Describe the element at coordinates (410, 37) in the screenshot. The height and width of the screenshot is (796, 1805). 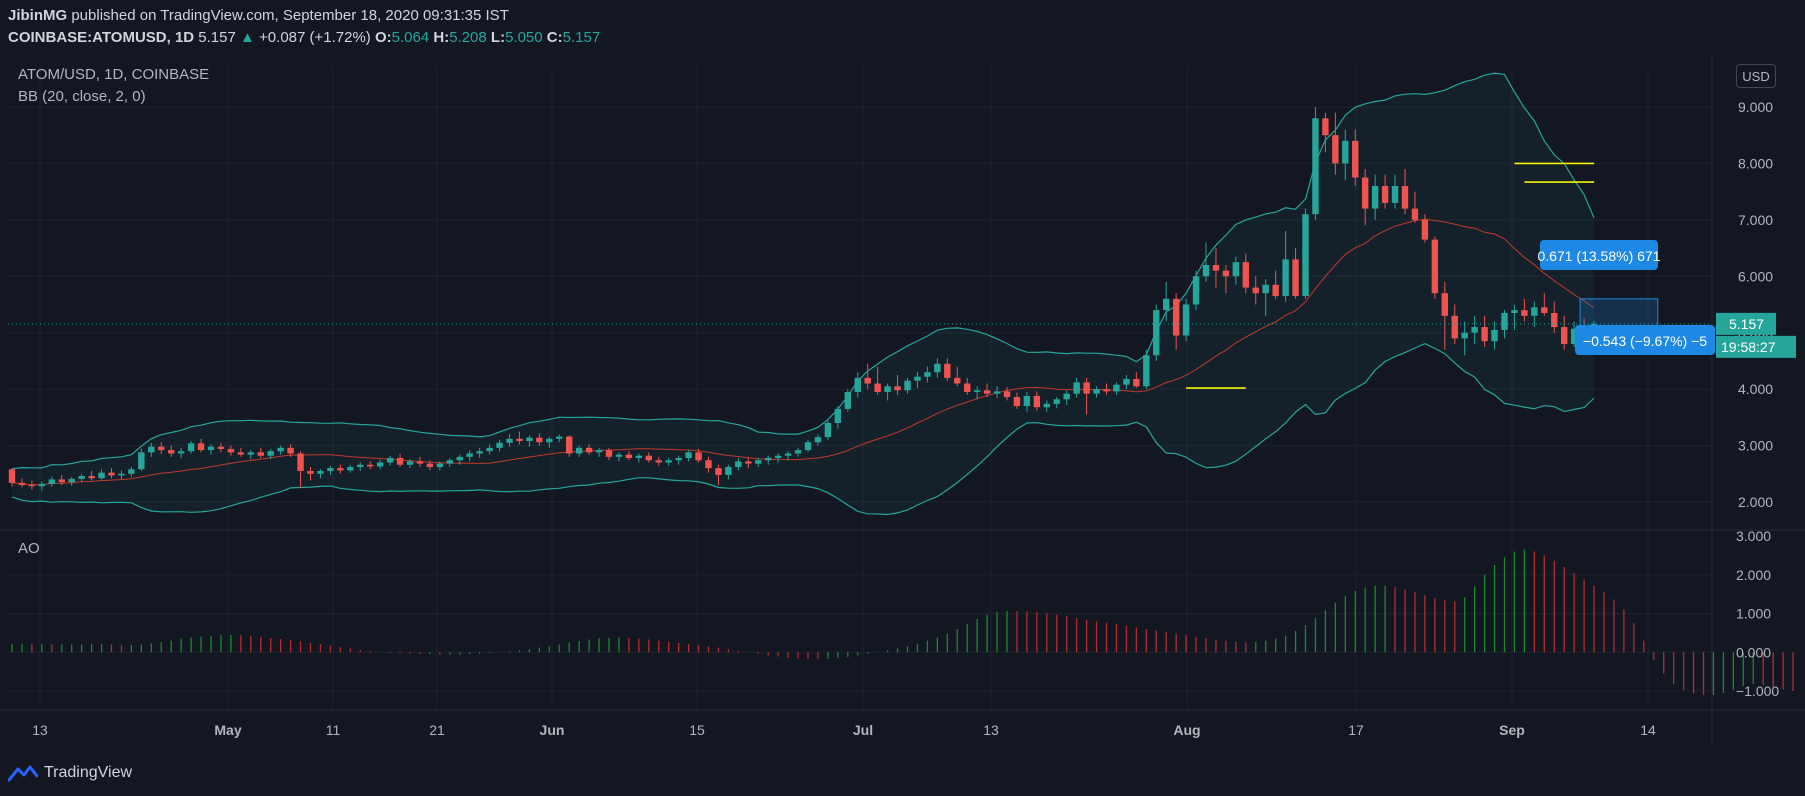
I see `open-value: 5.064` at that location.